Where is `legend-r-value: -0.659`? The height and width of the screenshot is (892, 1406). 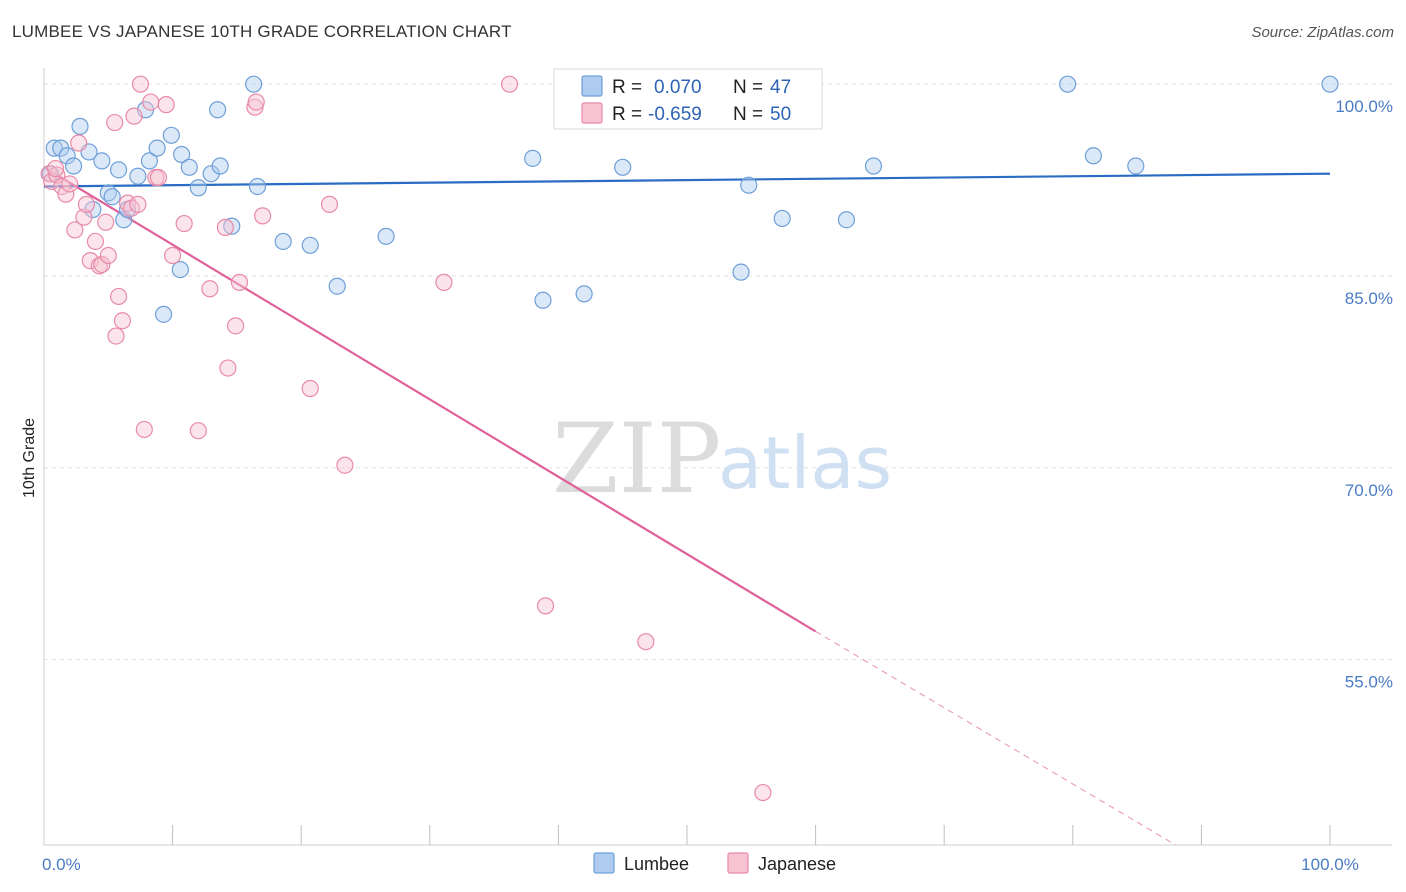
legend-r-value: -0.659 is located at coordinates (675, 114).